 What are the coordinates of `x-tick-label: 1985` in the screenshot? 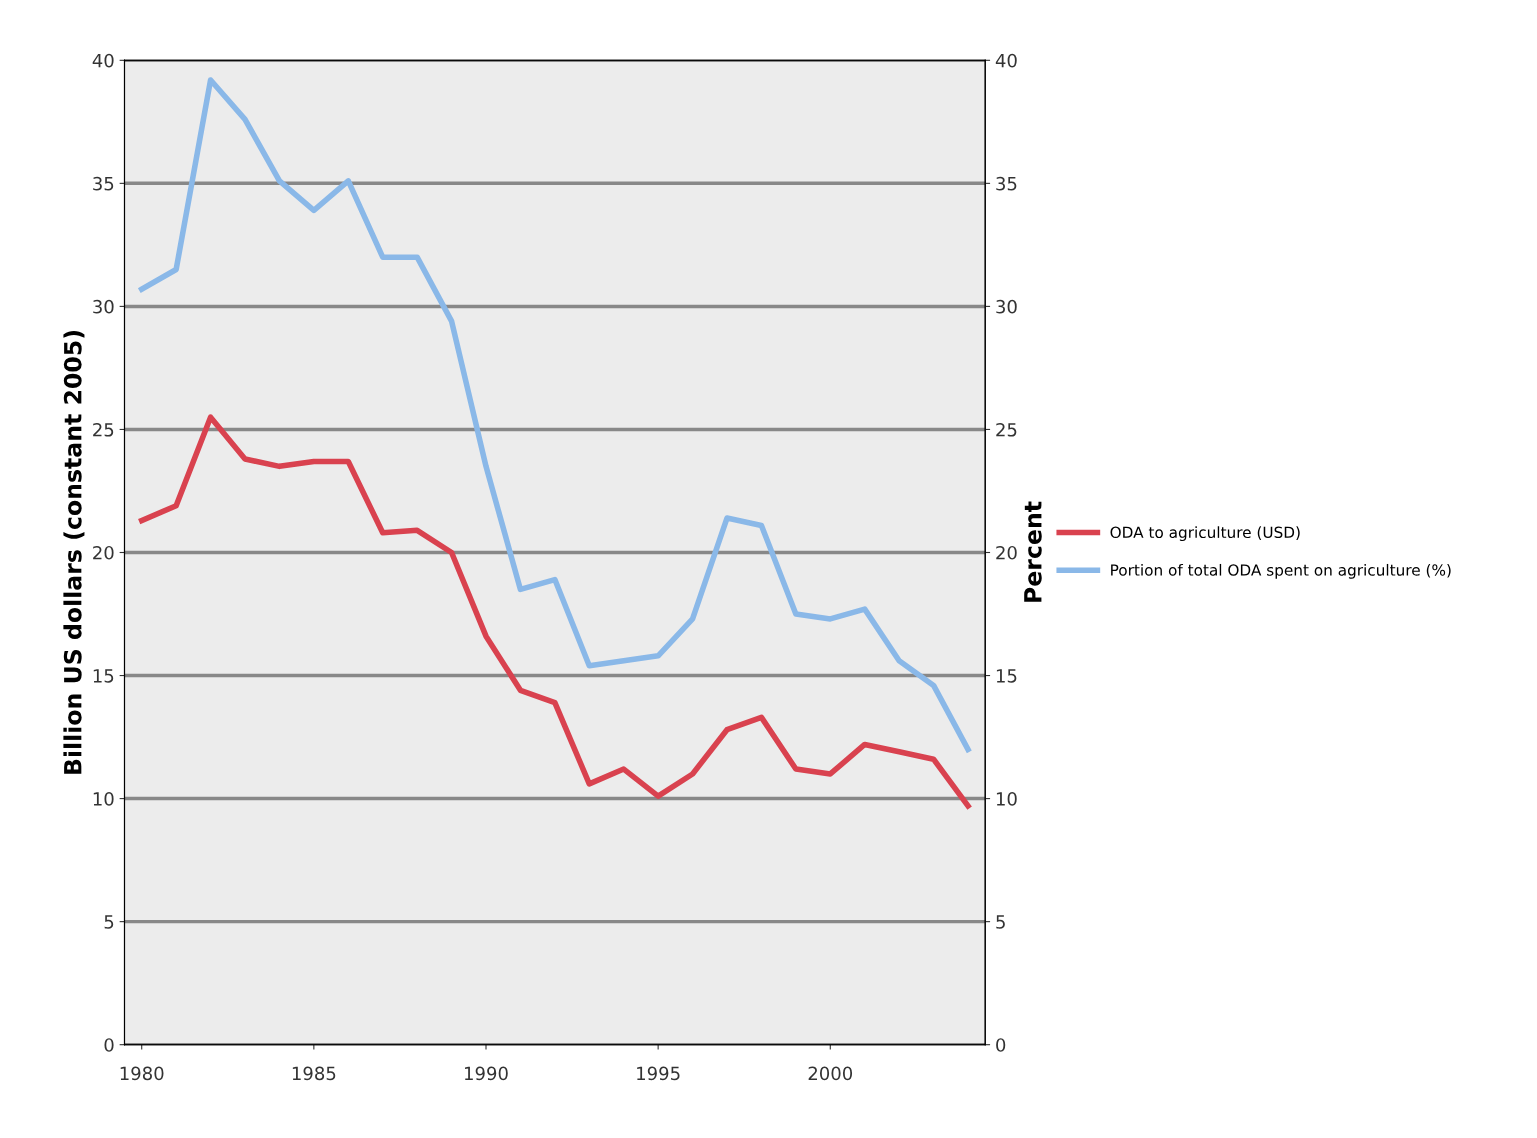 It's located at (314, 1073).